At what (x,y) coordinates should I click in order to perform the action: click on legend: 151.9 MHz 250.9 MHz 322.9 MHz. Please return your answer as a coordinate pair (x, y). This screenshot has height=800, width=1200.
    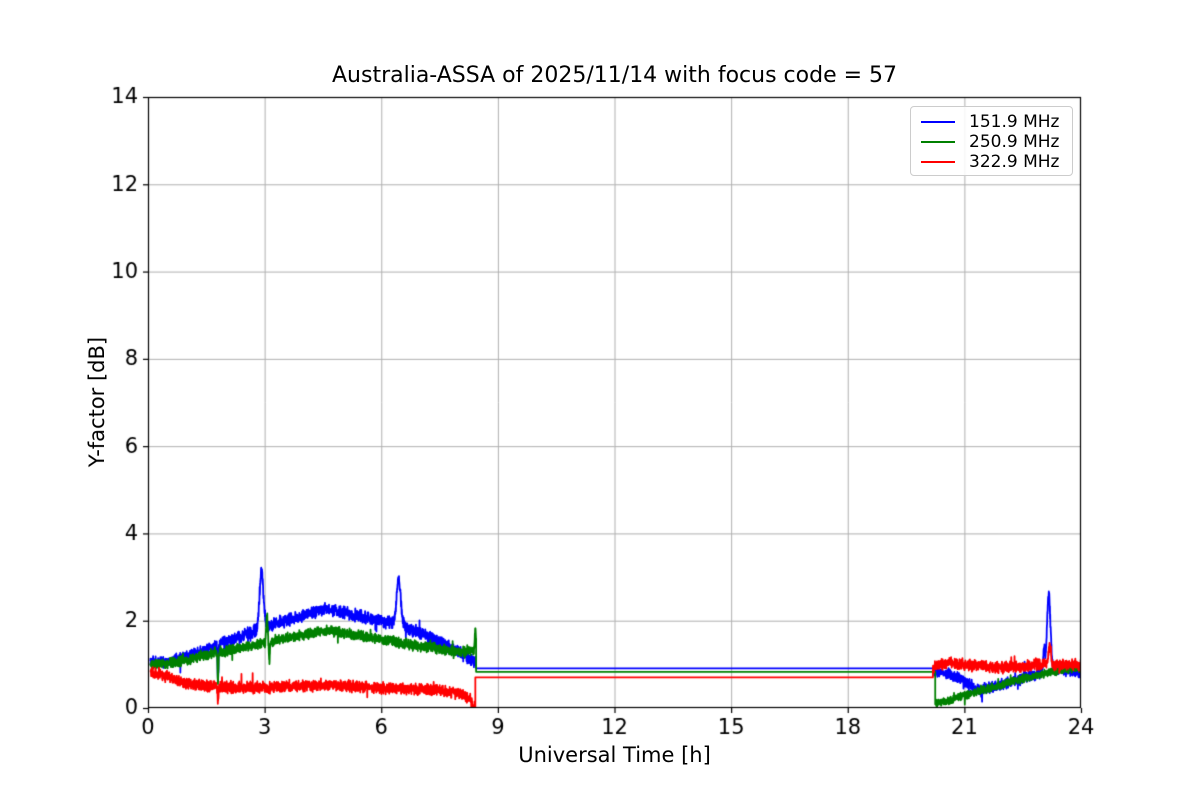
    Looking at the image, I should click on (991, 141).